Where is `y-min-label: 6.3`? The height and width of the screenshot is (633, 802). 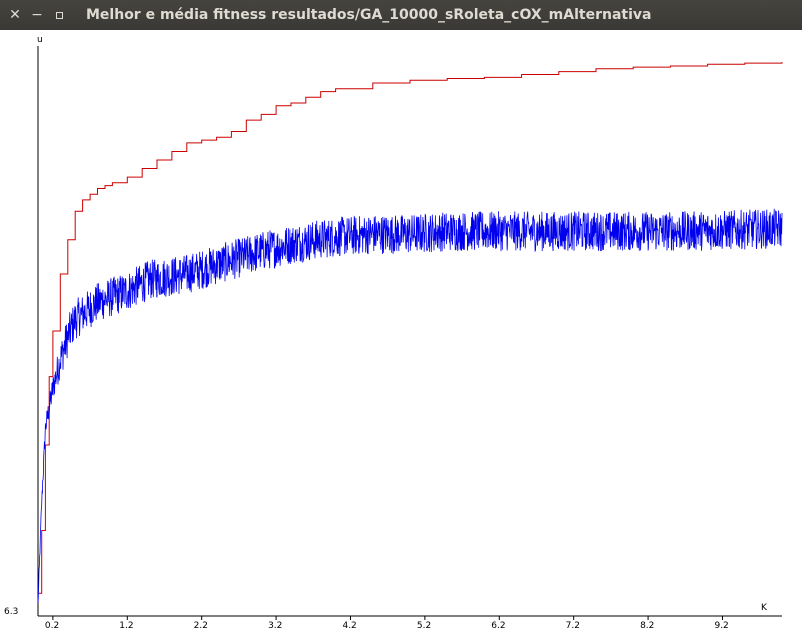
y-min-label: 6.3 is located at coordinates (11, 612).